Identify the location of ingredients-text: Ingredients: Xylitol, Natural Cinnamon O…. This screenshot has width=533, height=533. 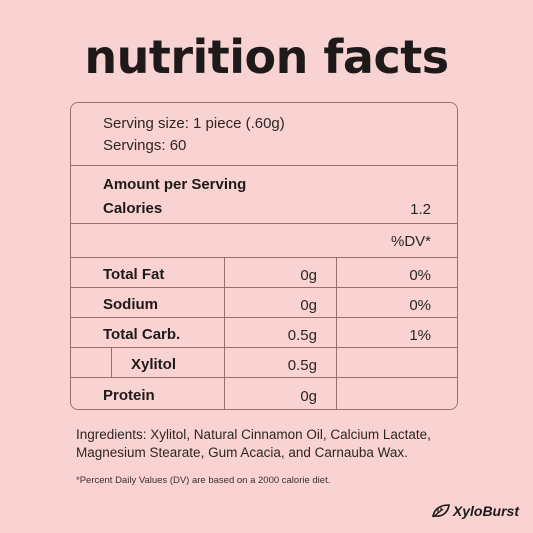
(253, 443).